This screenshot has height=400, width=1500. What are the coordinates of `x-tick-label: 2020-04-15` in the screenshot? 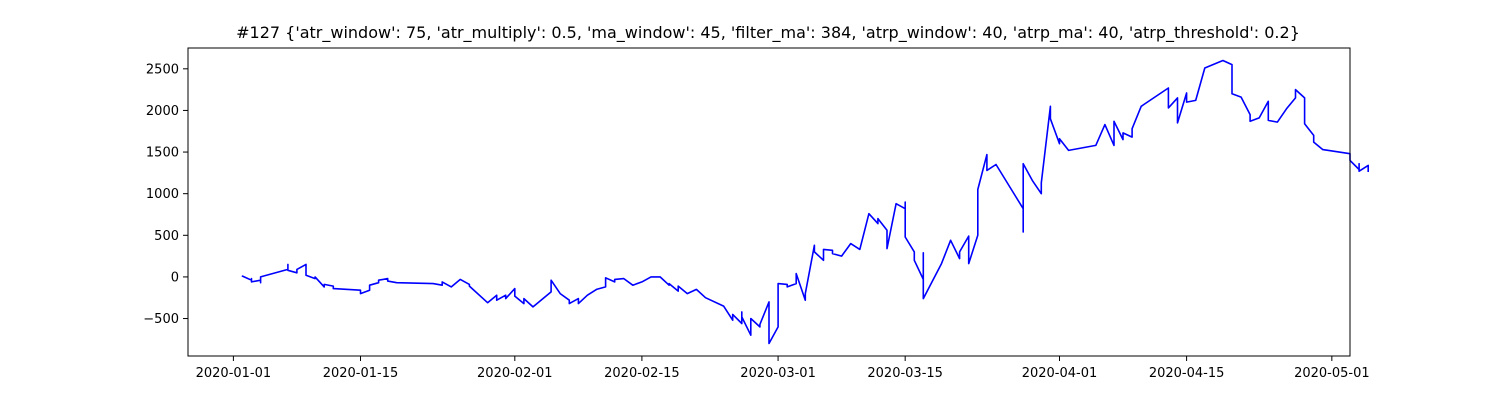 It's located at (1187, 373).